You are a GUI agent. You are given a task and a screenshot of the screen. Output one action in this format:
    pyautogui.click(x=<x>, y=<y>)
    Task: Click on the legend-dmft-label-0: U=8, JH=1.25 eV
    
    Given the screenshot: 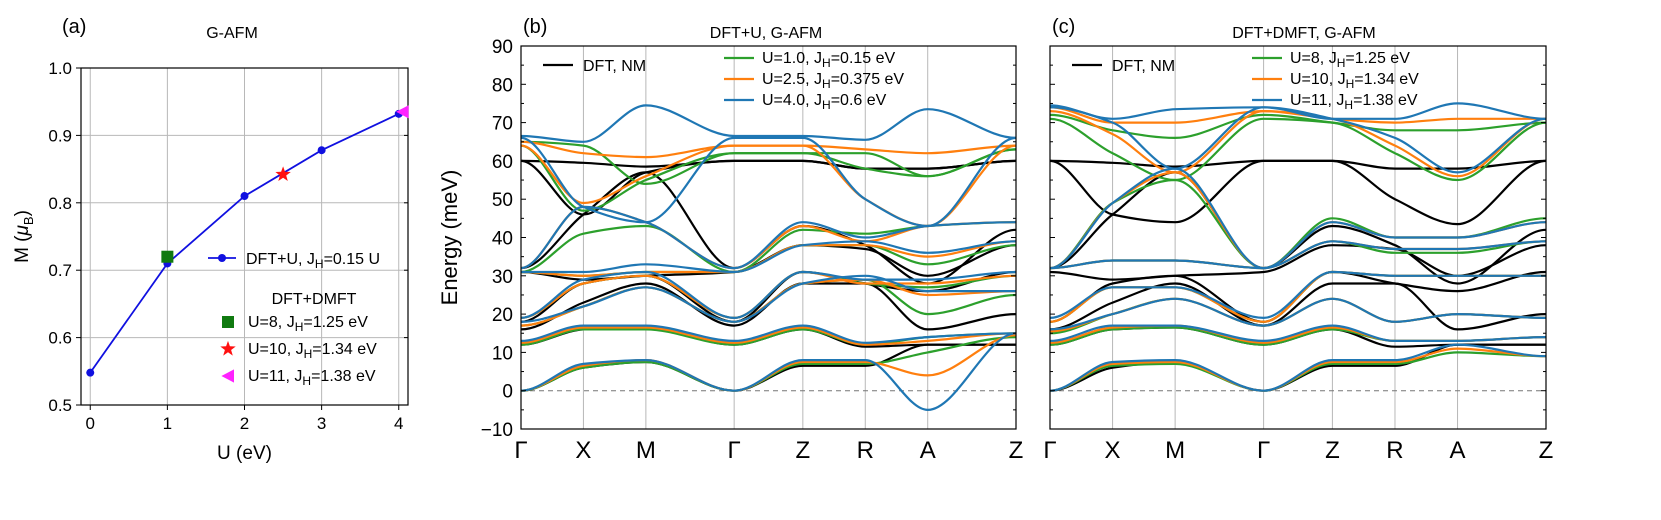 What is the action you would take?
    pyautogui.click(x=308, y=324)
    